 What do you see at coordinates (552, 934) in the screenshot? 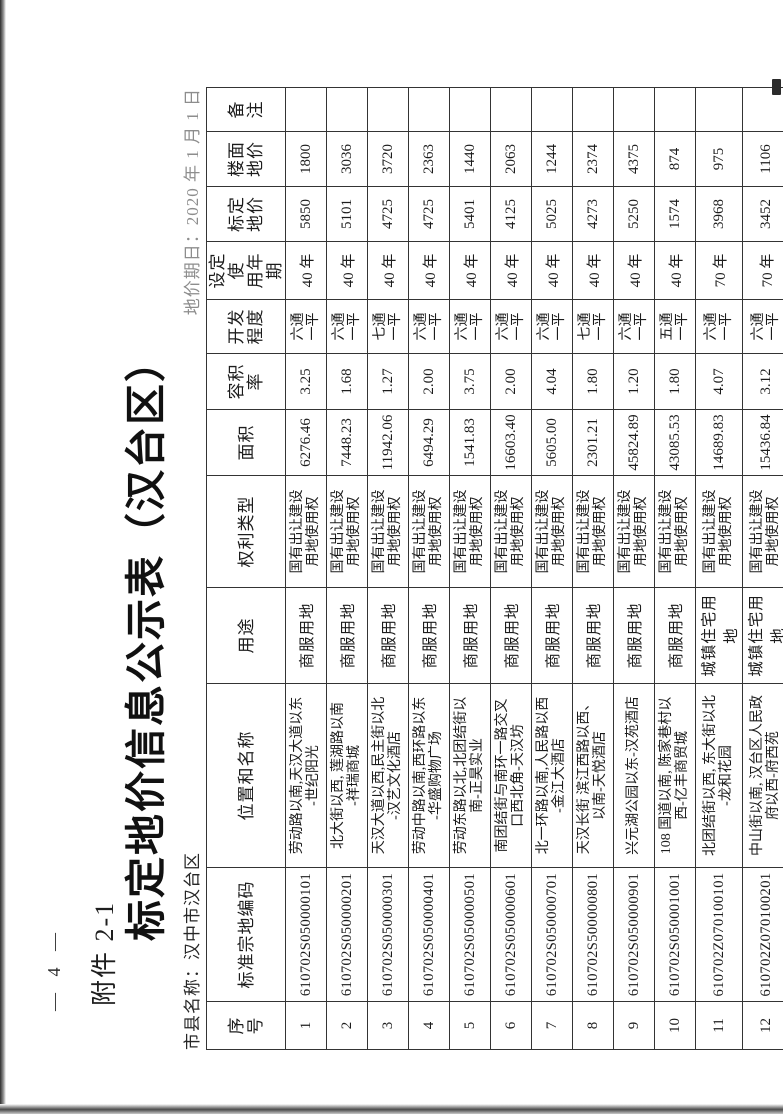
I see `table-cell: 610702S050000701` at bounding box center [552, 934].